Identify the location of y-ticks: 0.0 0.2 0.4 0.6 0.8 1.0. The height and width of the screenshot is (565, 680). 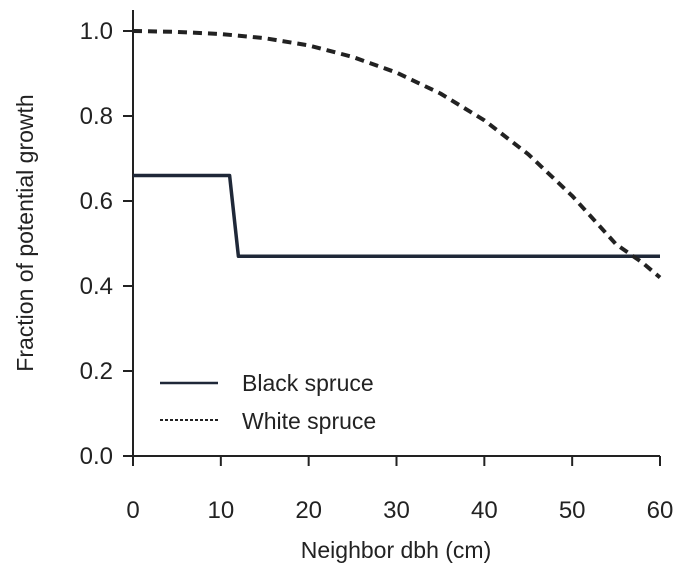
(106, 244).